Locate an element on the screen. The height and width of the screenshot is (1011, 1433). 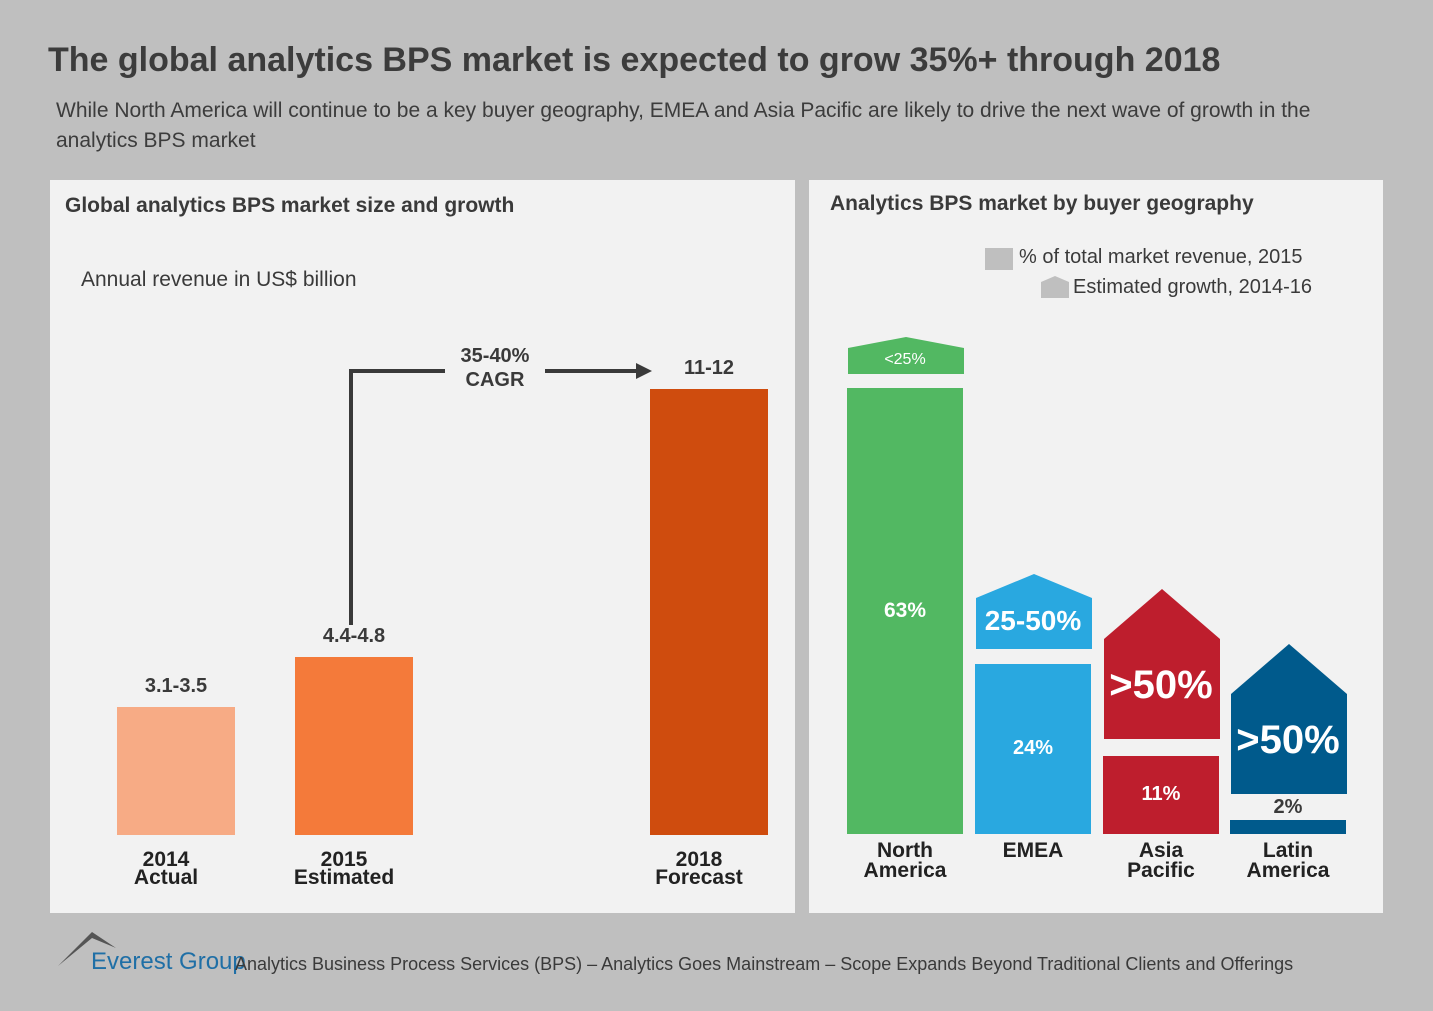
legend-swatch-growth is located at coordinates (1055, 287).